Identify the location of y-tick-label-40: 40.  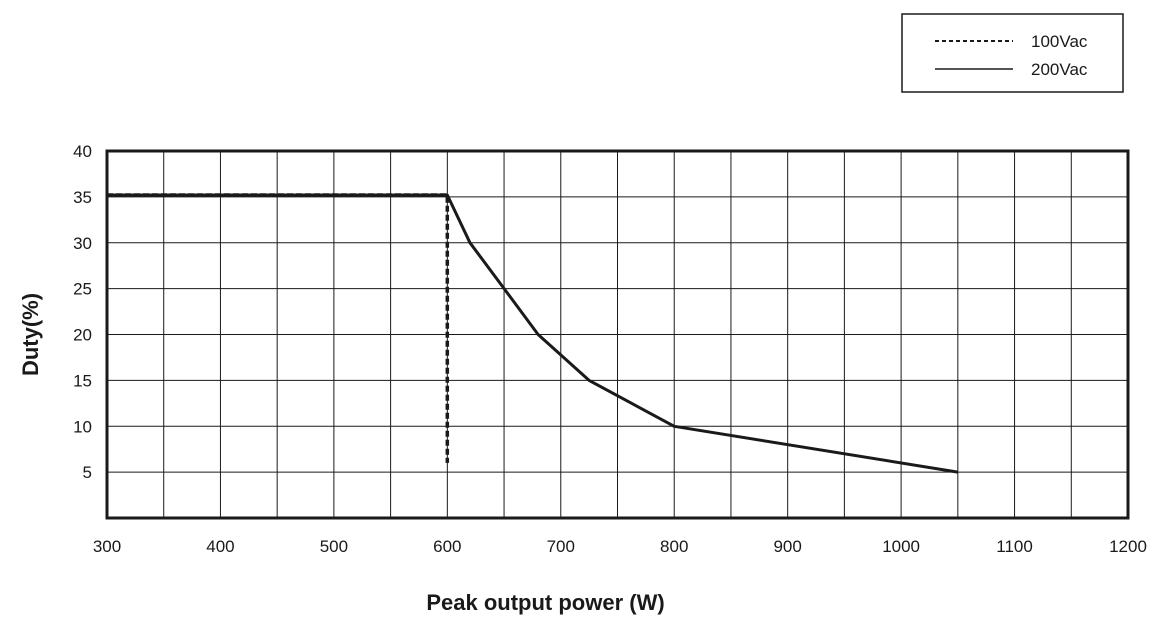
(82, 151).